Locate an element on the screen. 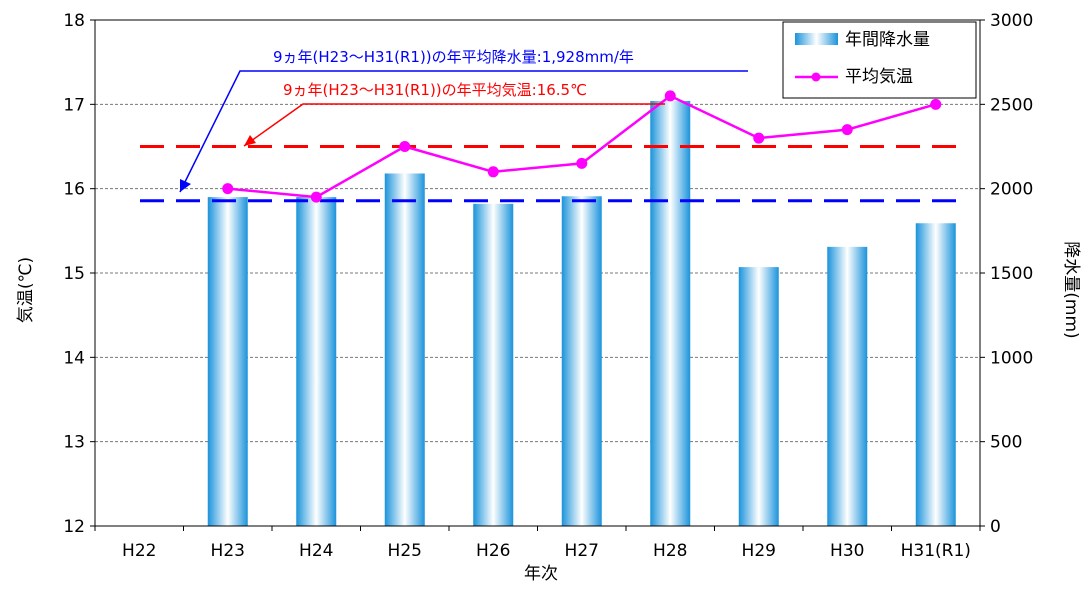 The height and width of the screenshot is (589, 1085). x-tick-label: H27 is located at coordinates (582, 551).